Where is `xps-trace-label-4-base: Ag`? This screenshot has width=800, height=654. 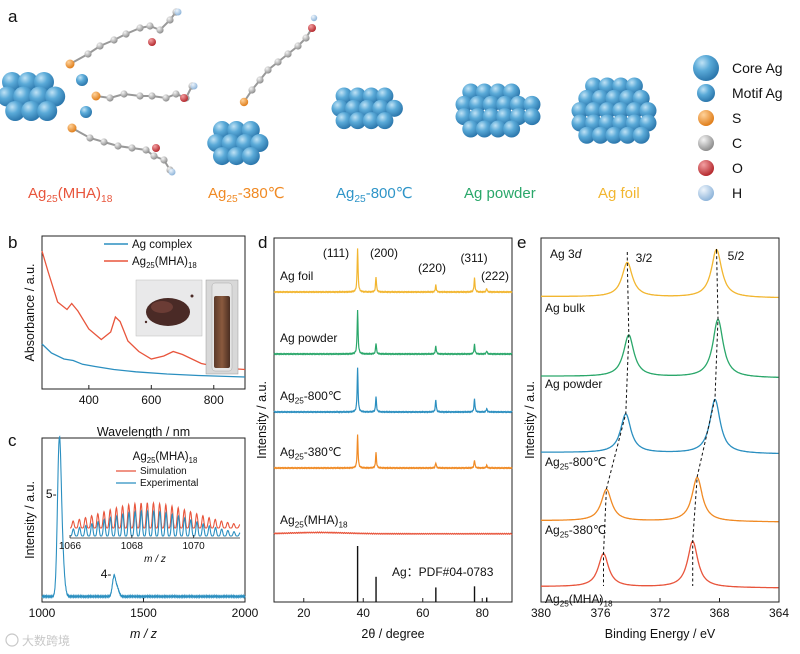 xps-trace-label-4-base: Ag is located at coordinates (552, 599).